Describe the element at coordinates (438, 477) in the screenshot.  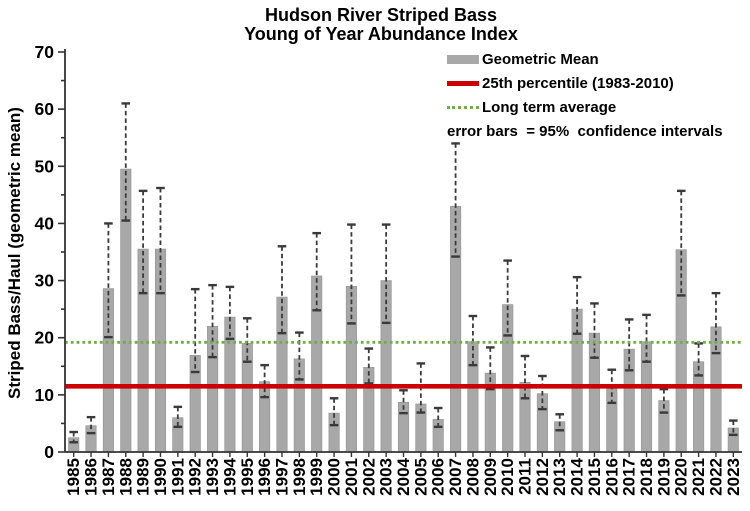
I see `x-tick-label-2006: 2006` at that location.